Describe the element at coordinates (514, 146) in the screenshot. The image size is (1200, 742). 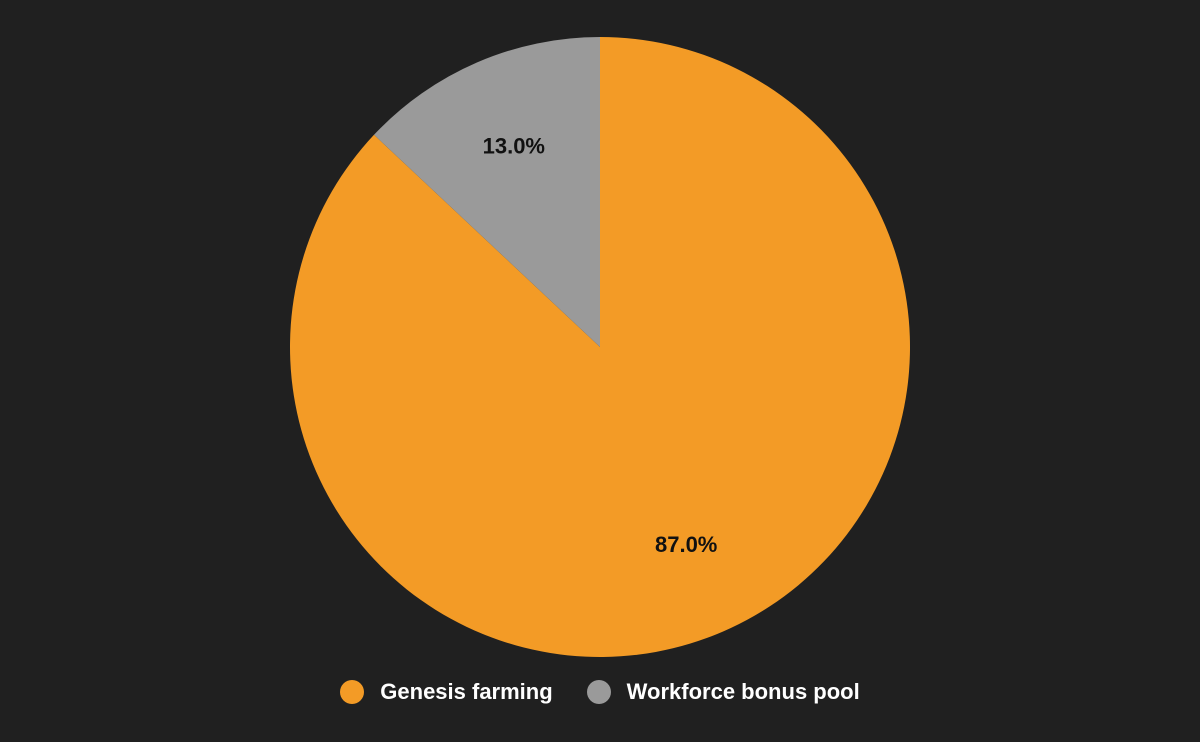
I see `slice-label-workforce-bonus-pool: 13.0%` at that location.